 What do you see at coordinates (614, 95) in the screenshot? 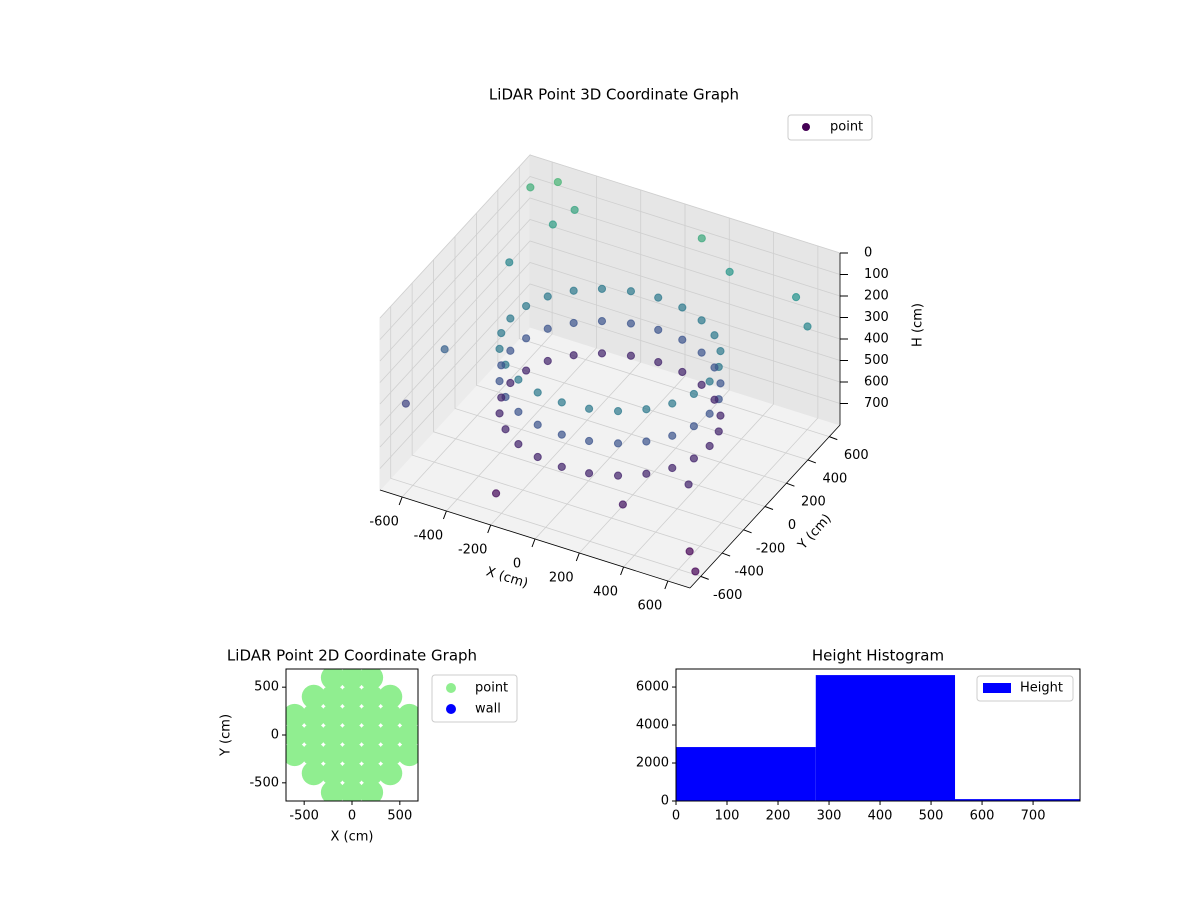
I see `chart-title: LiDAR Point 3D Coordinate Graph` at bounding box center [614, 95].